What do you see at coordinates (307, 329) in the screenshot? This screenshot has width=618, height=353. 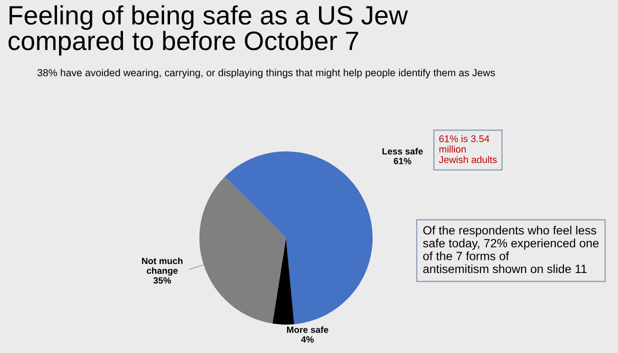 I see `slice-label: More safe` at bounding box center [307, 329].